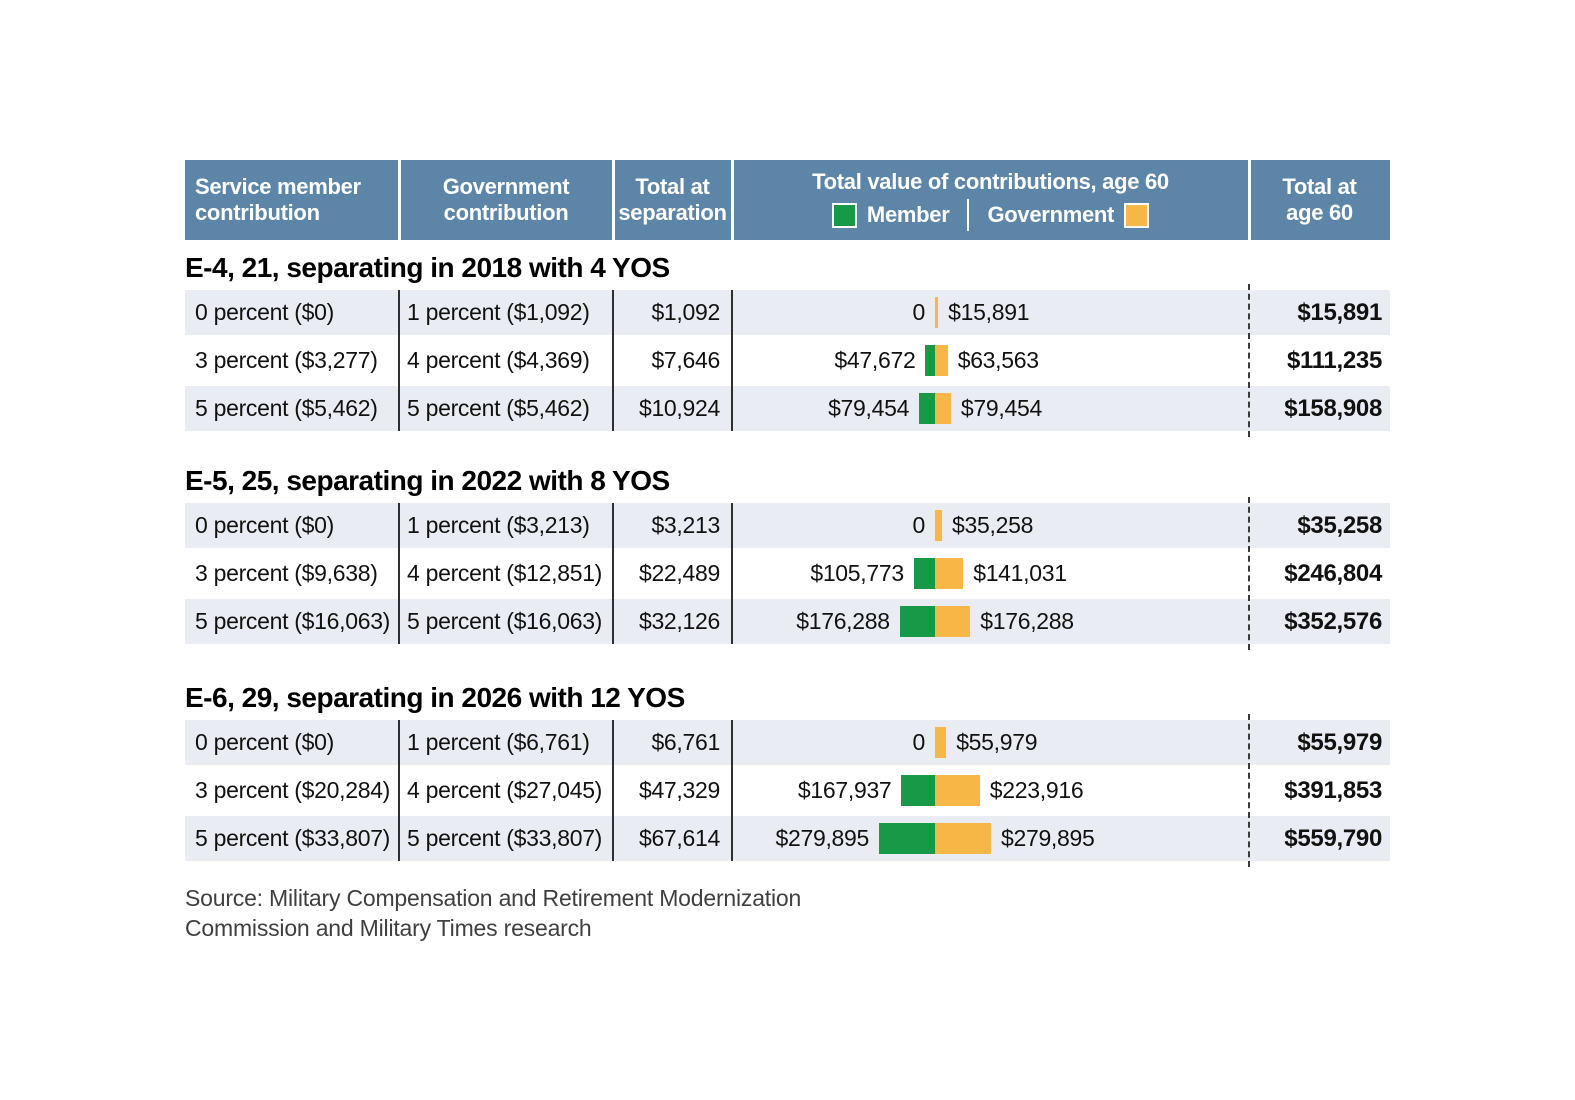 The width and height of the screenshot is (1575, 1100). I want to click on total-at-age-60-cell: $111,235, so click(1334, 360).